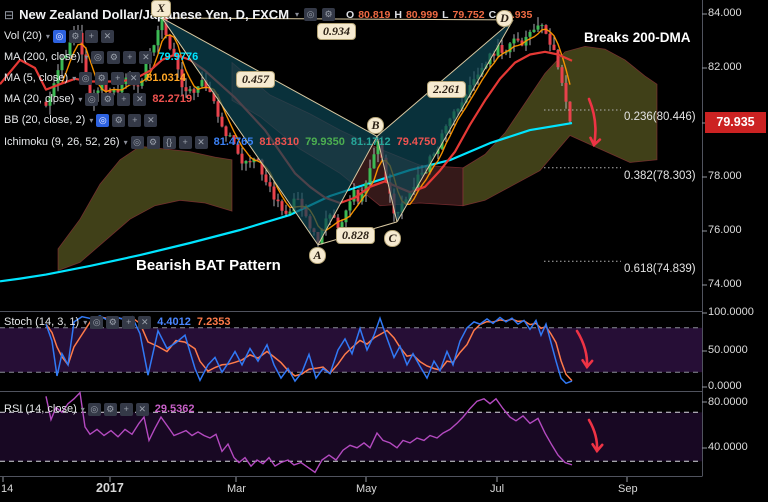 This screenshot has height=502, width=768. Describe the element at coordinates (628, 489) in the screenshot. I see `time-axis-sep: Sep` at that location.